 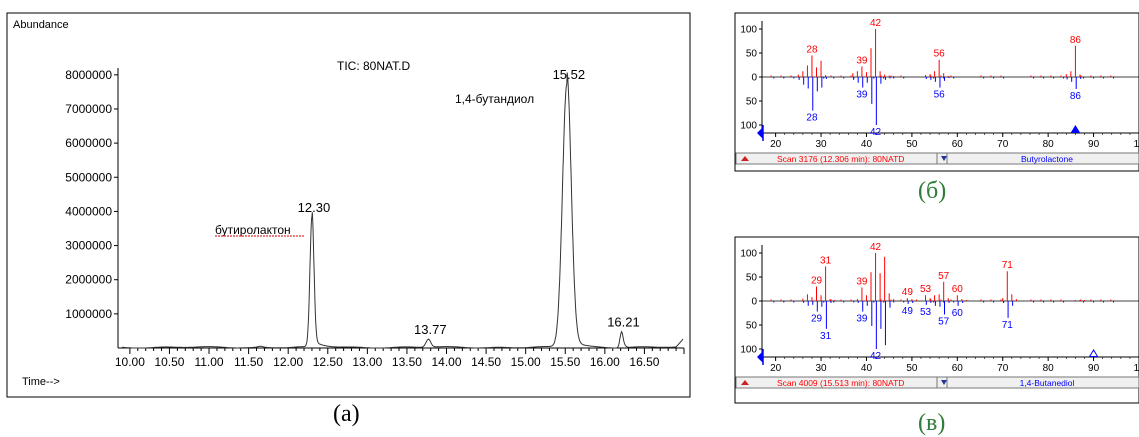 What do you see at coordinates (248, 362) in the screenshot?
I see `x-tick-label: 11.50` at bounding box center [248, 362].